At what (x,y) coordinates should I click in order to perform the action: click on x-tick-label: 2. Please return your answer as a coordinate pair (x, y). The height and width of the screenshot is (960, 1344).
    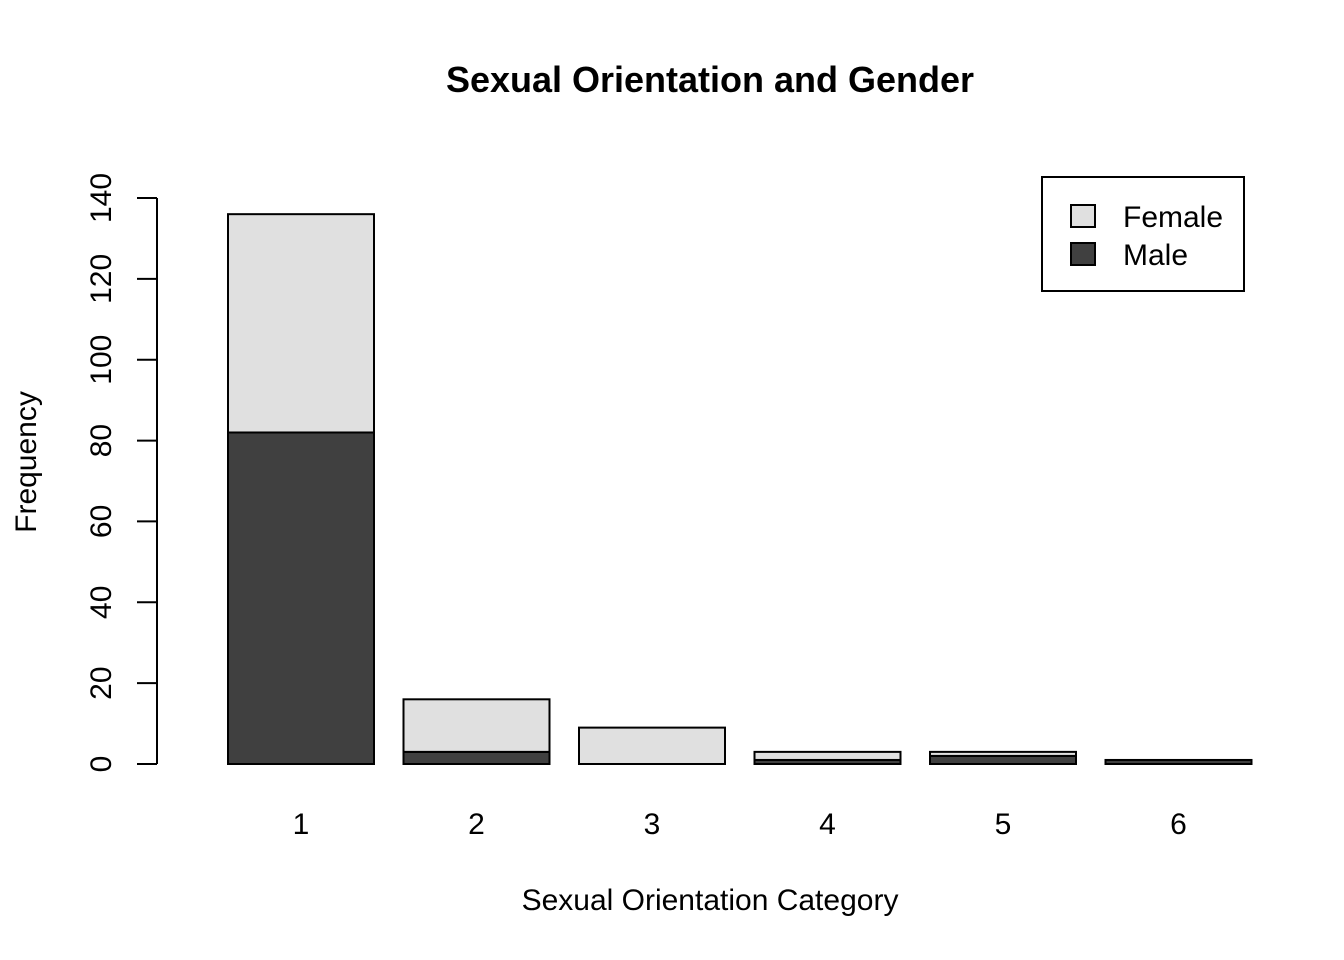
    Looking at the image, I should click on (476, 824).